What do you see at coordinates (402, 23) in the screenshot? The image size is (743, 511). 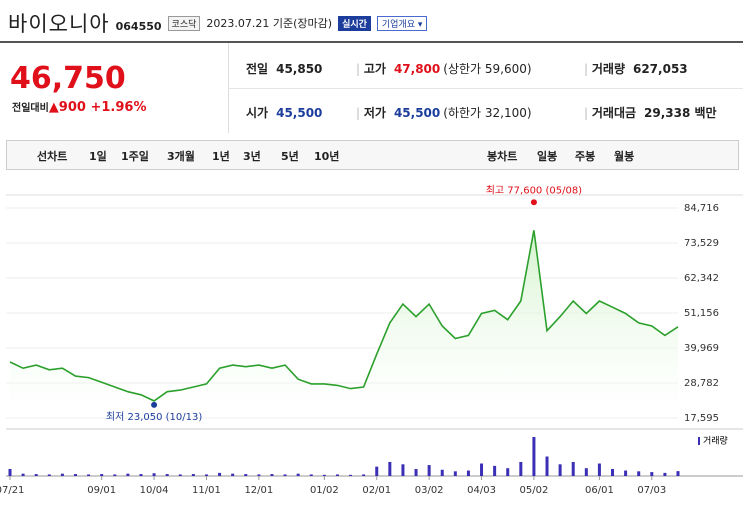 I see `company-info-button: 기업개요 ▾` at bounding box center [402, 23].